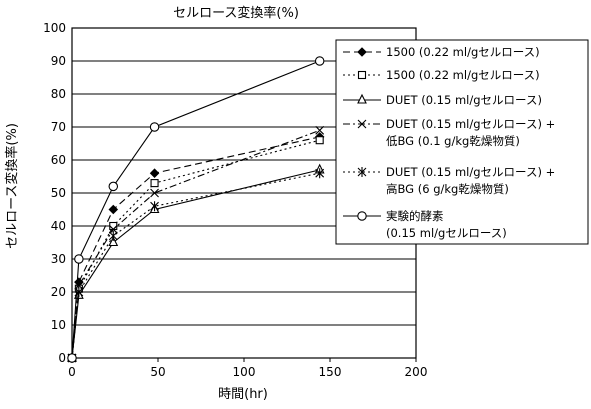 The image size is (591, 409). I want to click on y-tick-label: 100, so click(54, 28).